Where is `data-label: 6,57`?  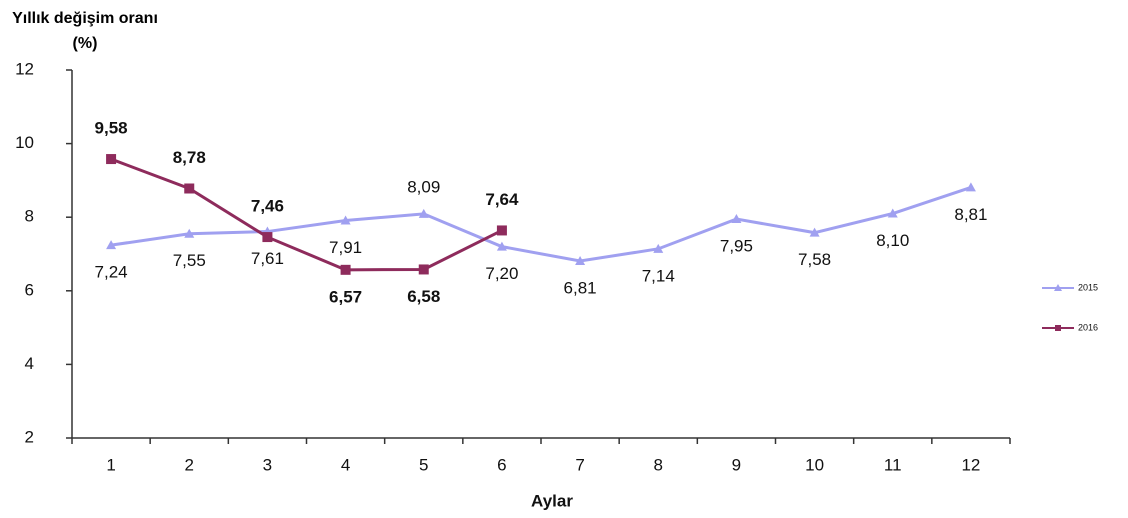 data-label: 6,57 is located at coordinates (345, 296).